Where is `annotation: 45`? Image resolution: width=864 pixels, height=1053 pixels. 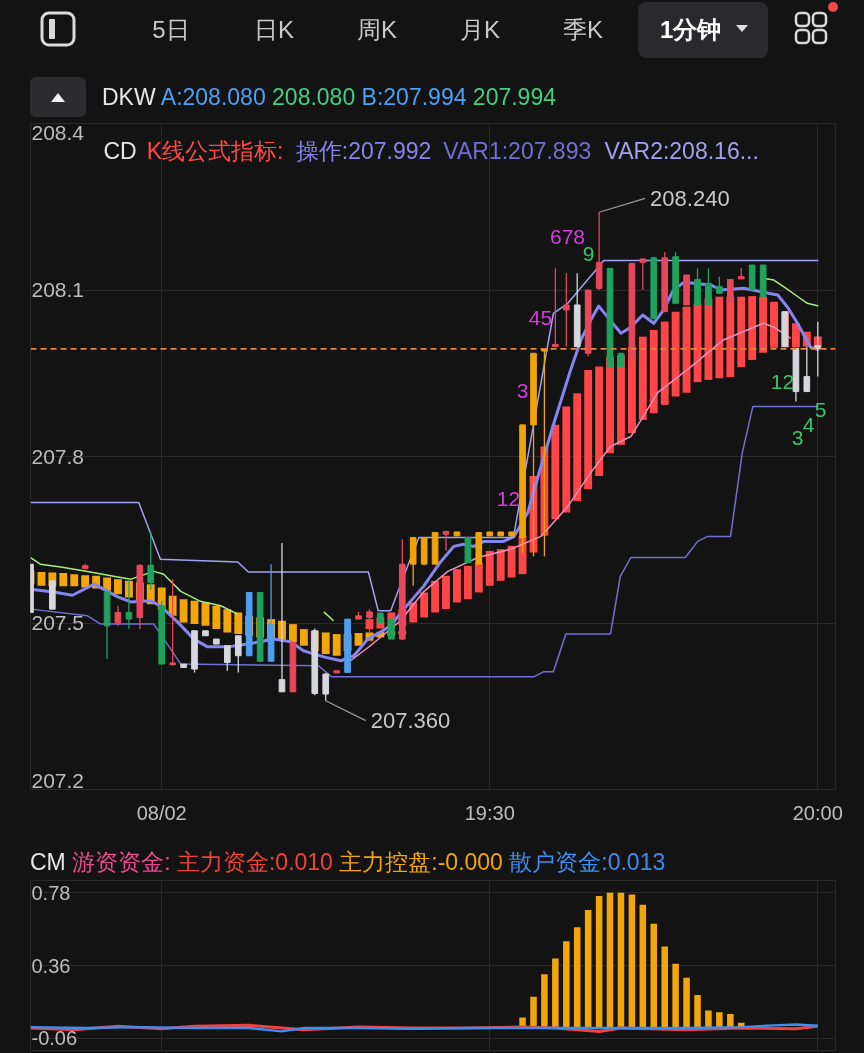
annotation: 45 is located at coordinates (540, 317).